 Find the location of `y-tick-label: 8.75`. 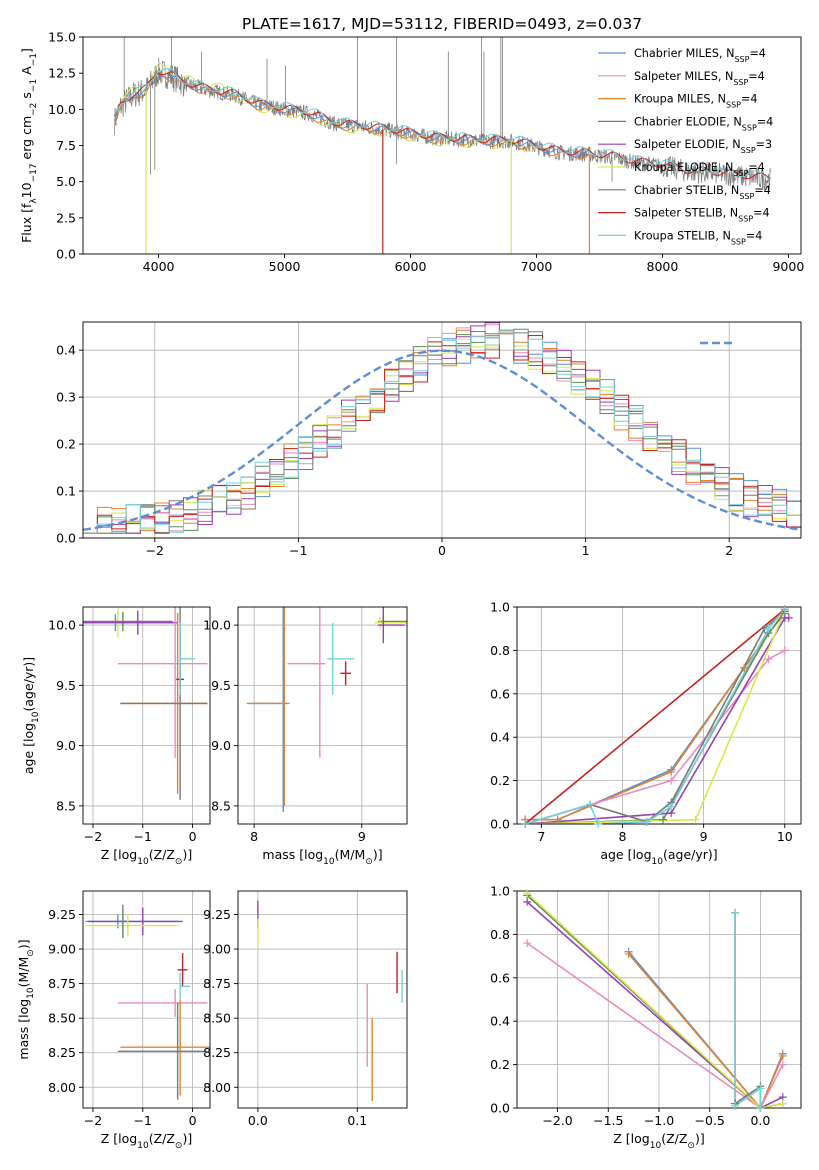

y-tick-label: 8.75 is located at coordinates (62, 983).